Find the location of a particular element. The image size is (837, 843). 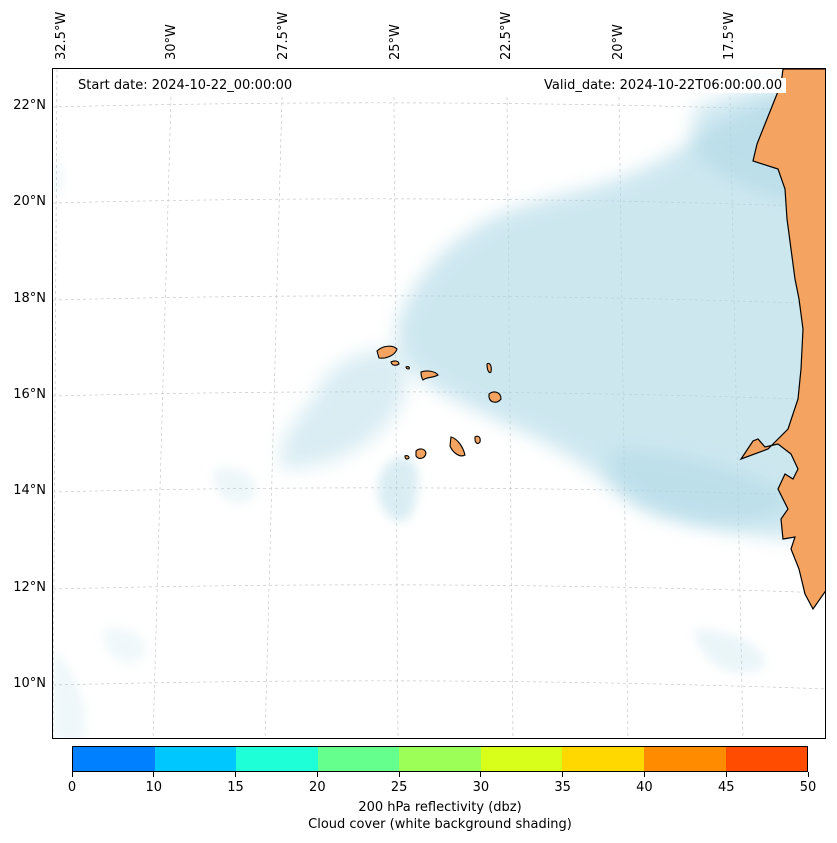

african-coast-land is located at coordinates (782, 340).